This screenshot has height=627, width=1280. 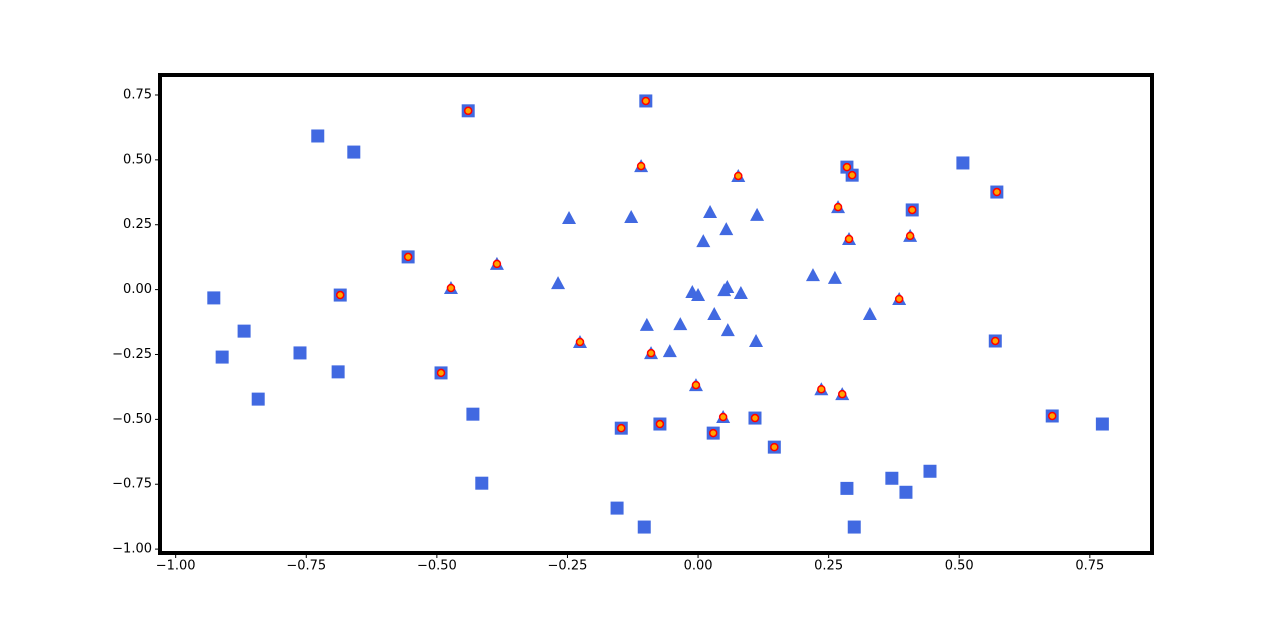 I want to click on y-tick-label: −0.25, so click(x=132, y=354).